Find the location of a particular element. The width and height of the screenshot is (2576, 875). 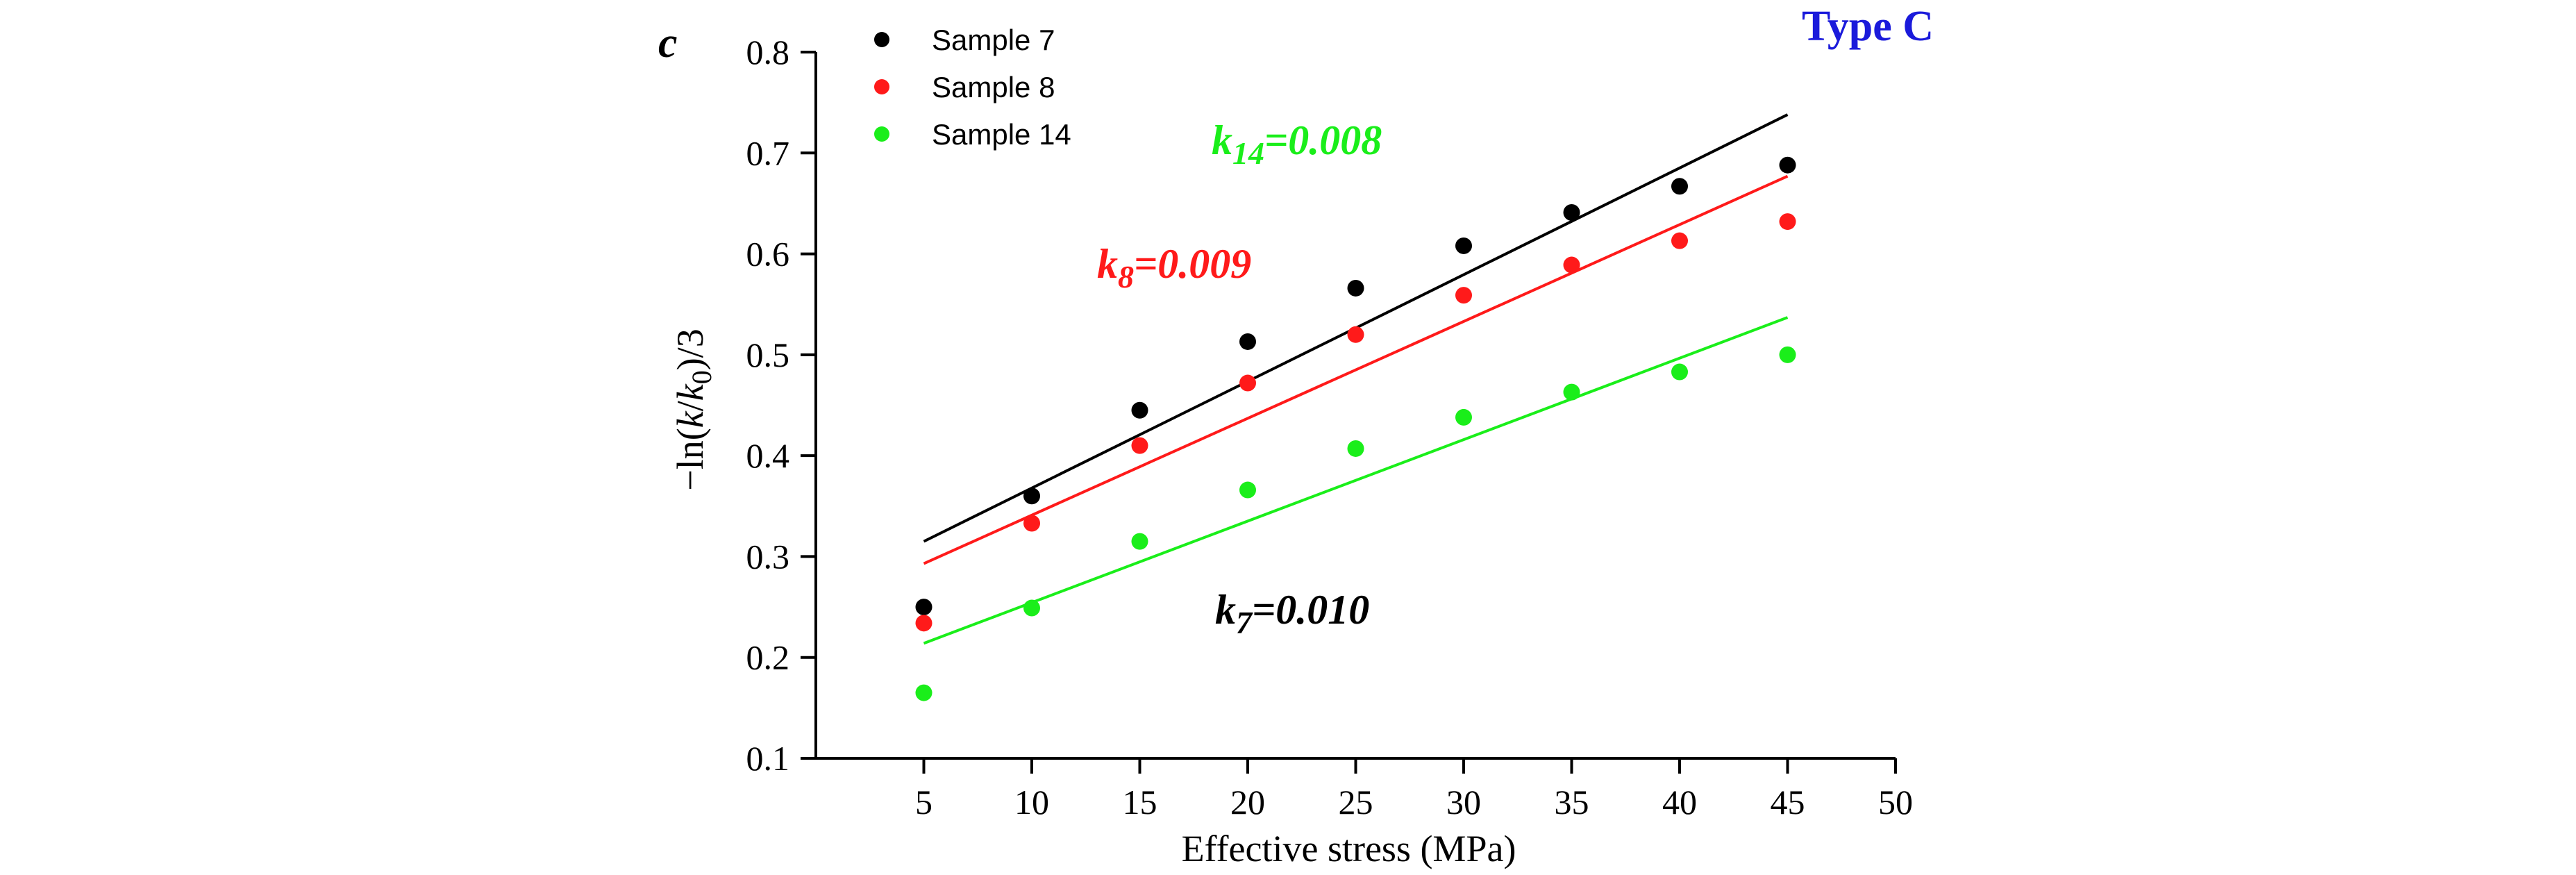

slope-annotation-value: =0.009 is located at coordinates (1192, 264).